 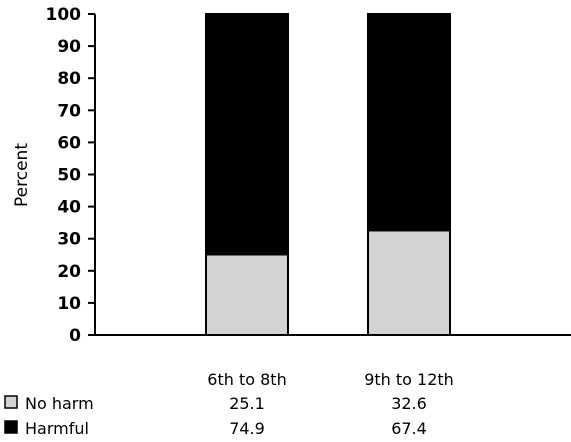 I want to click on y-tick-label: 10, so click(x=69, y=304).